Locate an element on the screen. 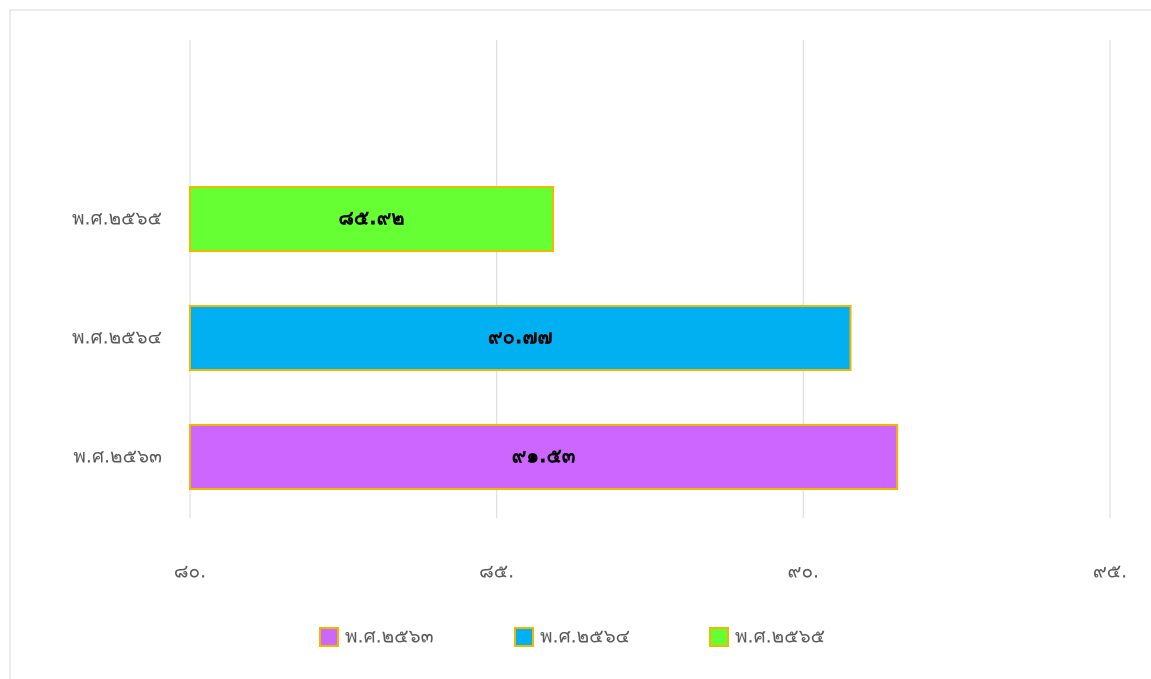 The image size is (1151, 679). y-tick-label: พ.ศ.๒๕๖๔ is located at coordinates (117, 338).